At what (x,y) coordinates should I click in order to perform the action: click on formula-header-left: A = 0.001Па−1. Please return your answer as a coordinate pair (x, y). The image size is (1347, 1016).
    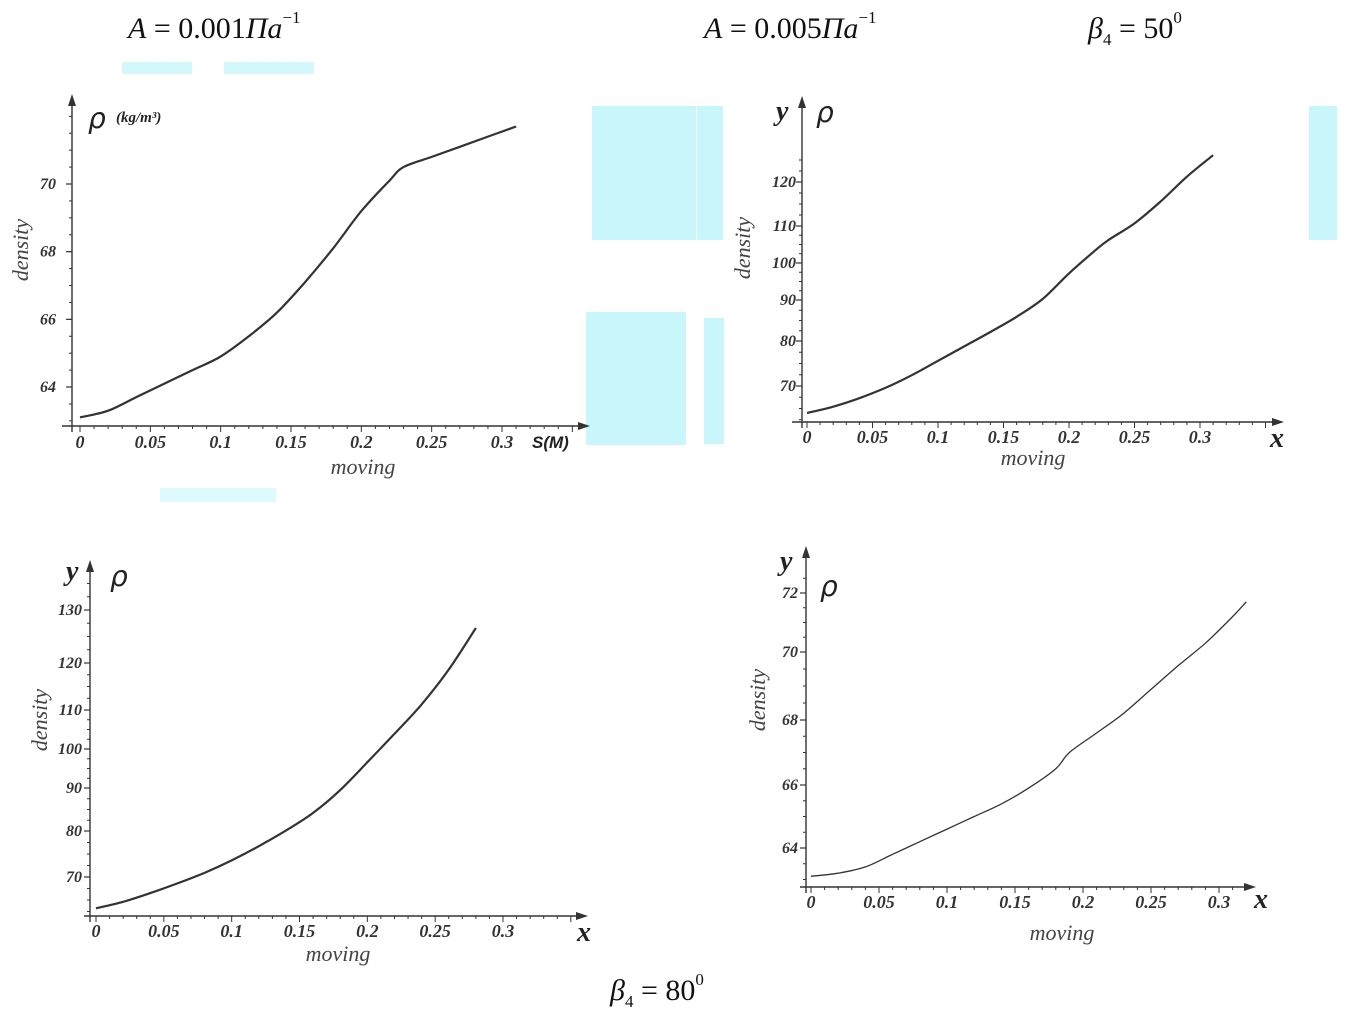
    Looking at the image, I should click on (214, 26).